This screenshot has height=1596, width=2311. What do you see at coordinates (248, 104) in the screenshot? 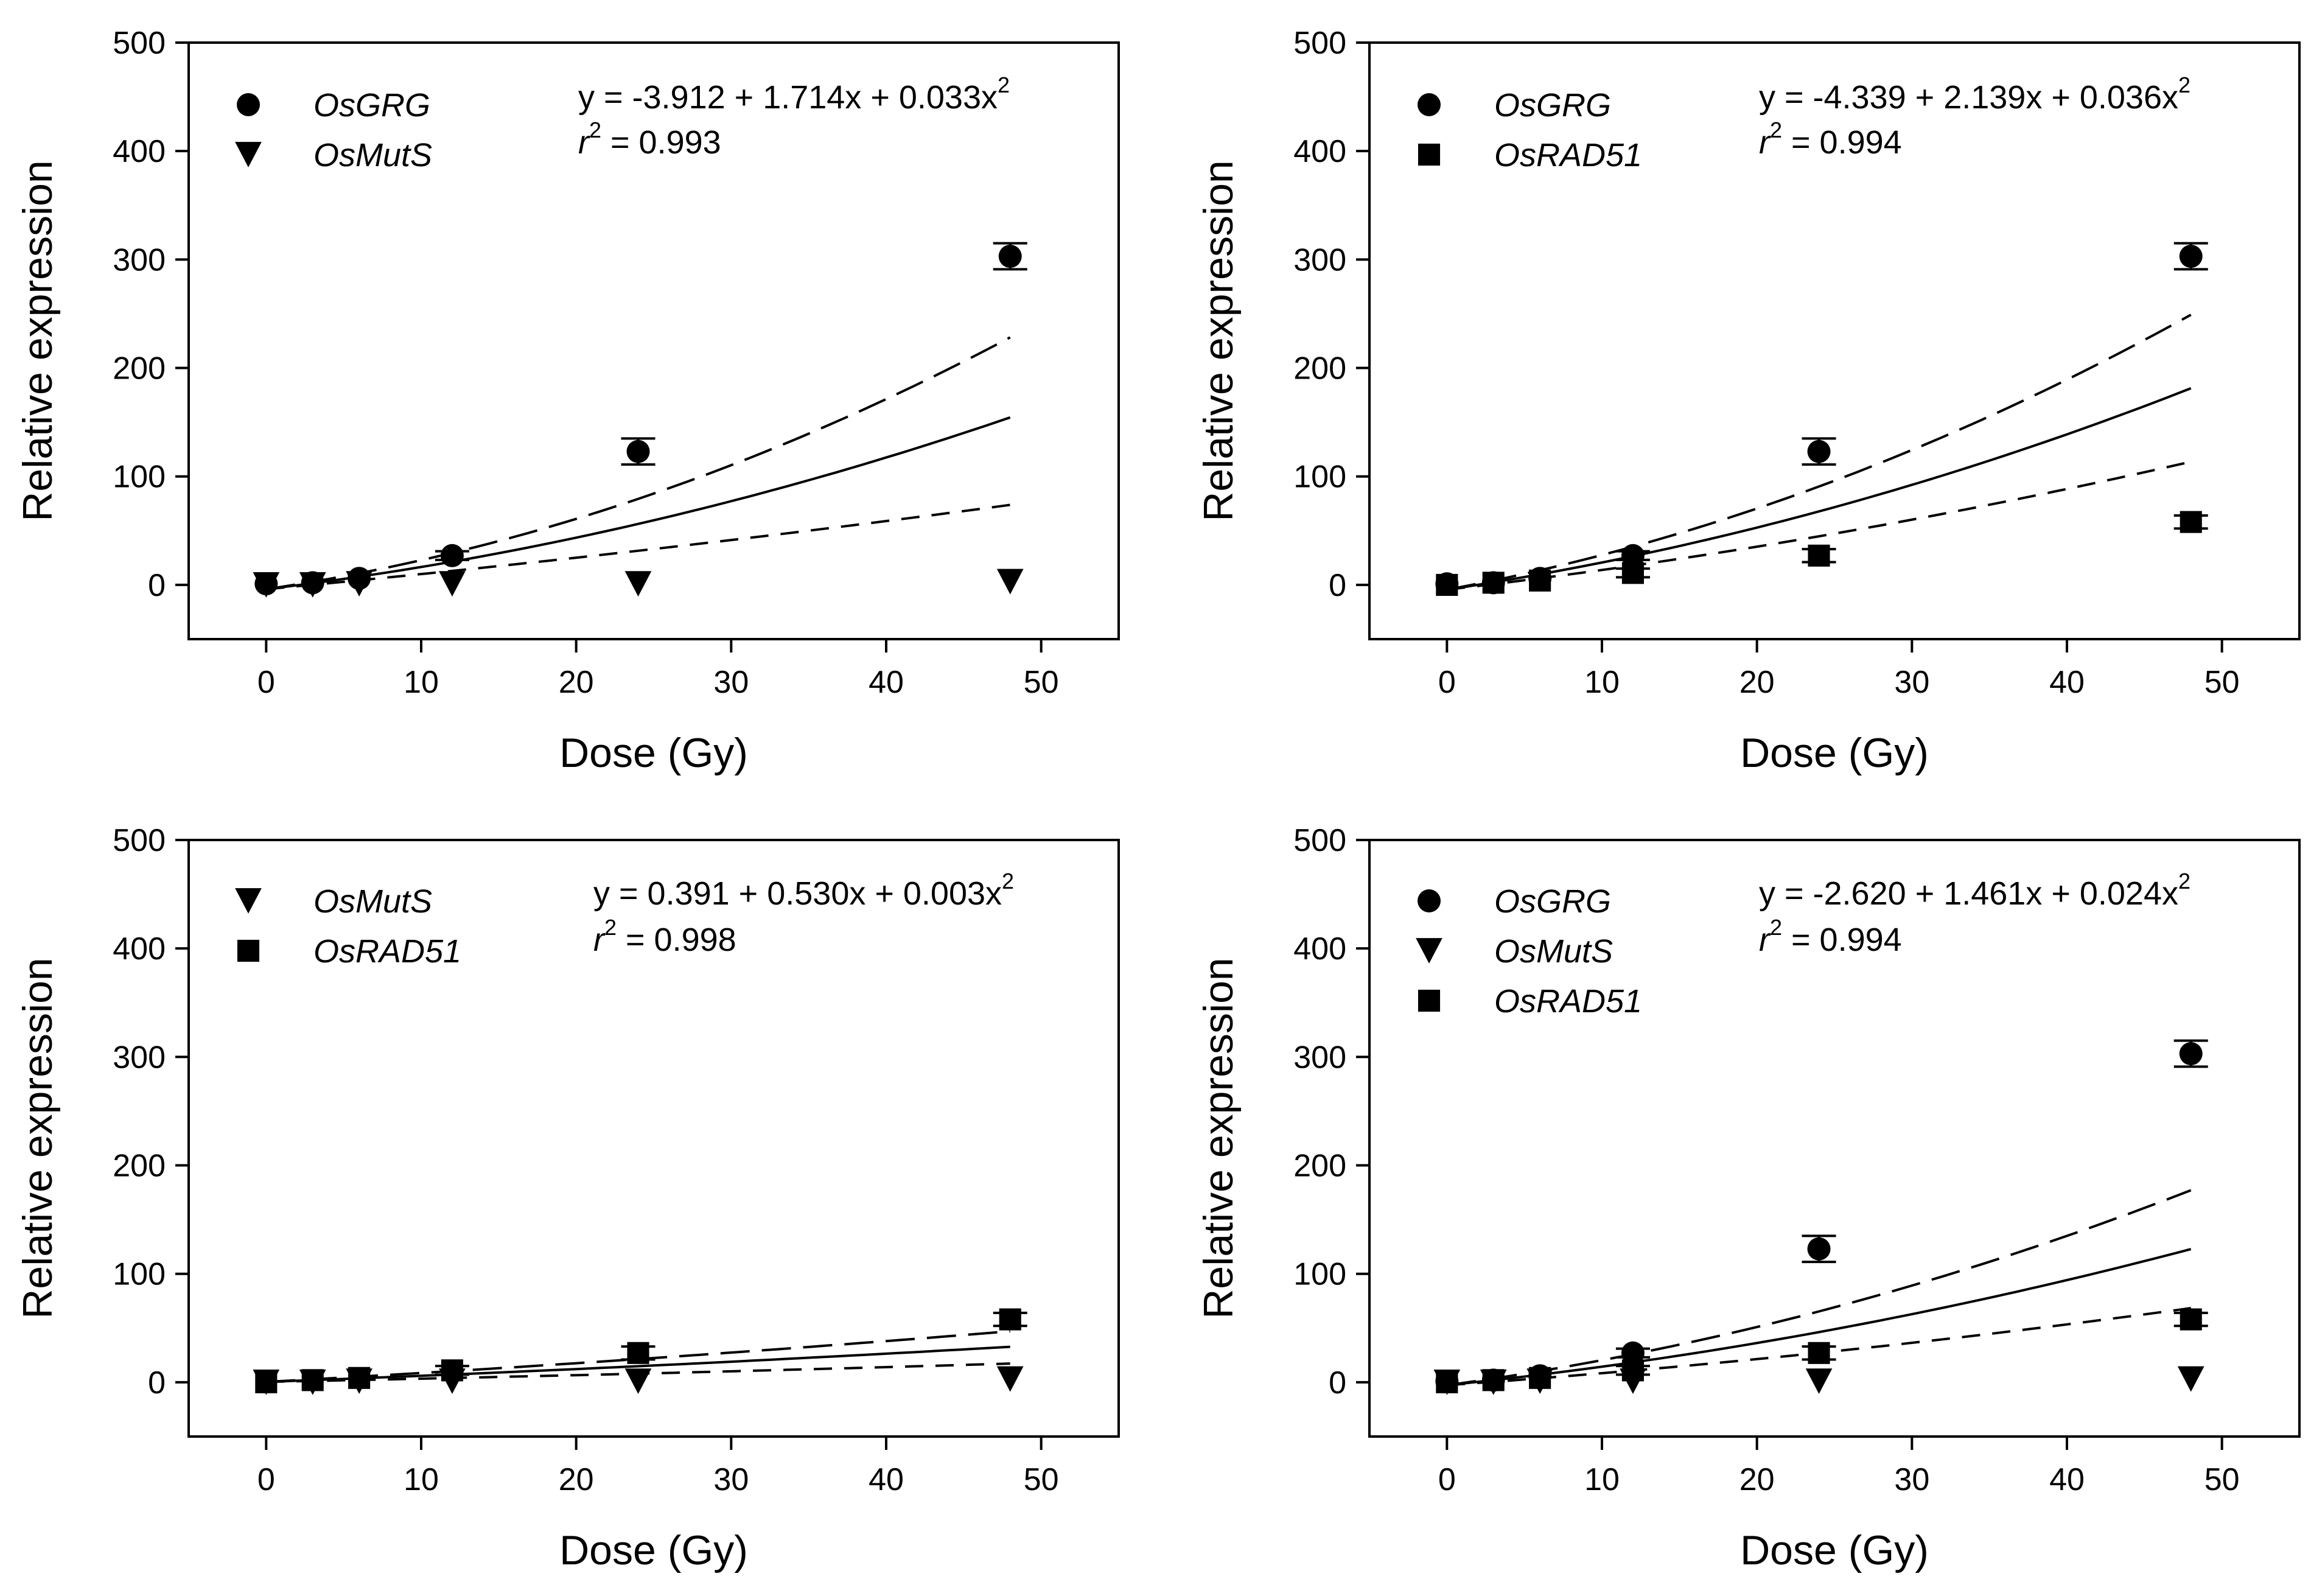
I see `legend-symbol-OsGRG` at bounding box center [248, 104].